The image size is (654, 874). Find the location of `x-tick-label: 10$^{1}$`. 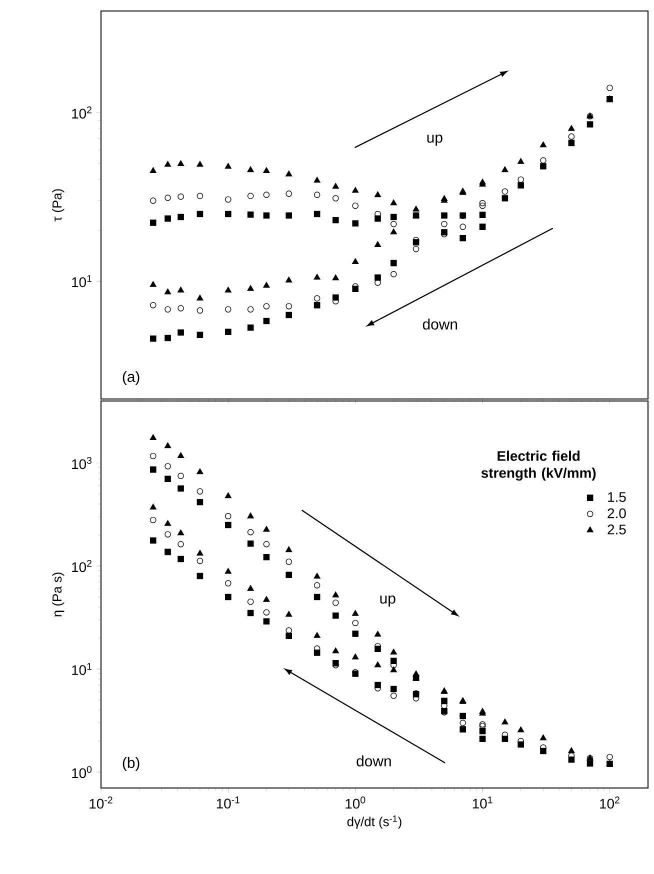

x-tick-label: 10$^{1}$ is located at coordinates (482, 802).